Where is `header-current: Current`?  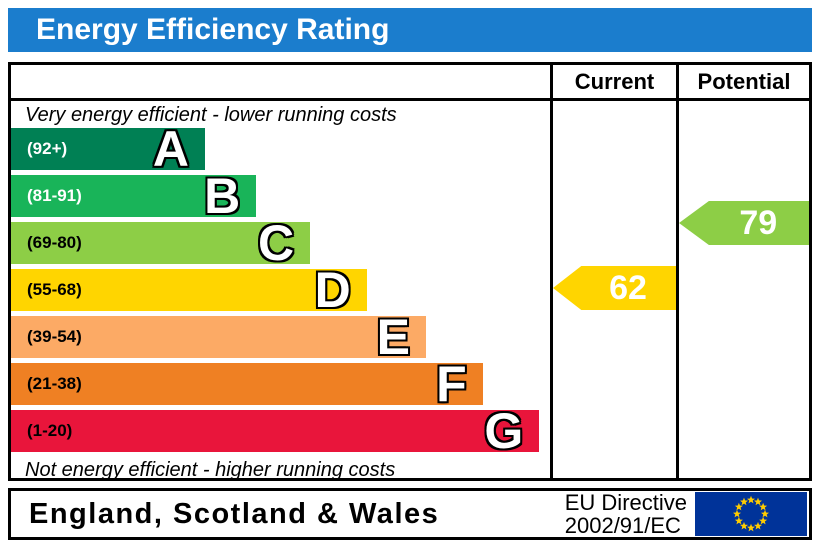
header-current: Current is located at coordinates (613, 83).